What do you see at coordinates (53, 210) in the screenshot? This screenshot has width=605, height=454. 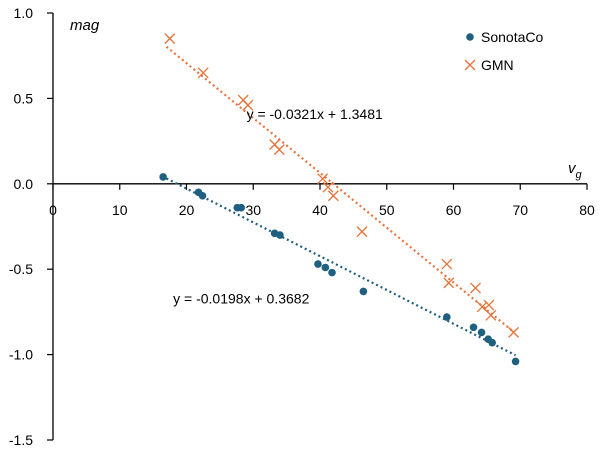 I see `x-tick-label: 0` at bounding box center [53, 210].